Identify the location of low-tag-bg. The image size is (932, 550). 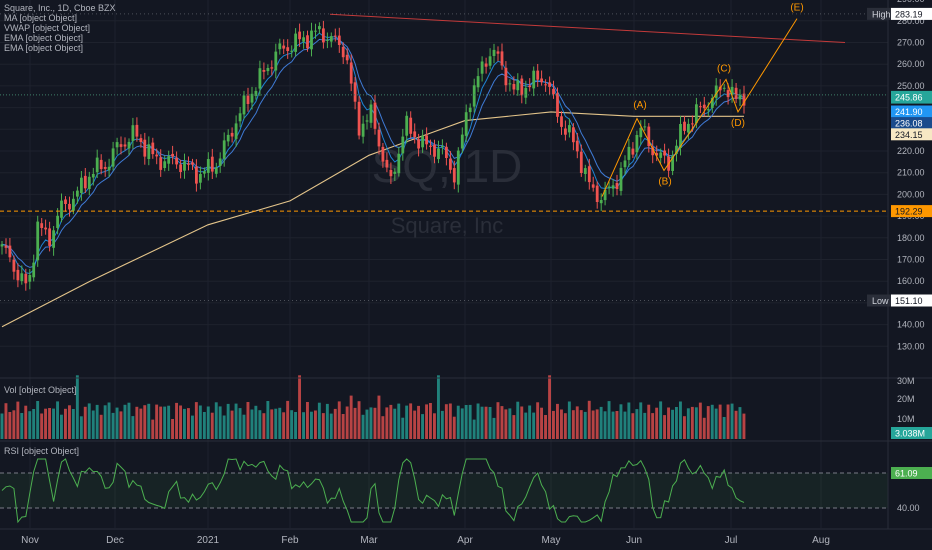
(879, 300).